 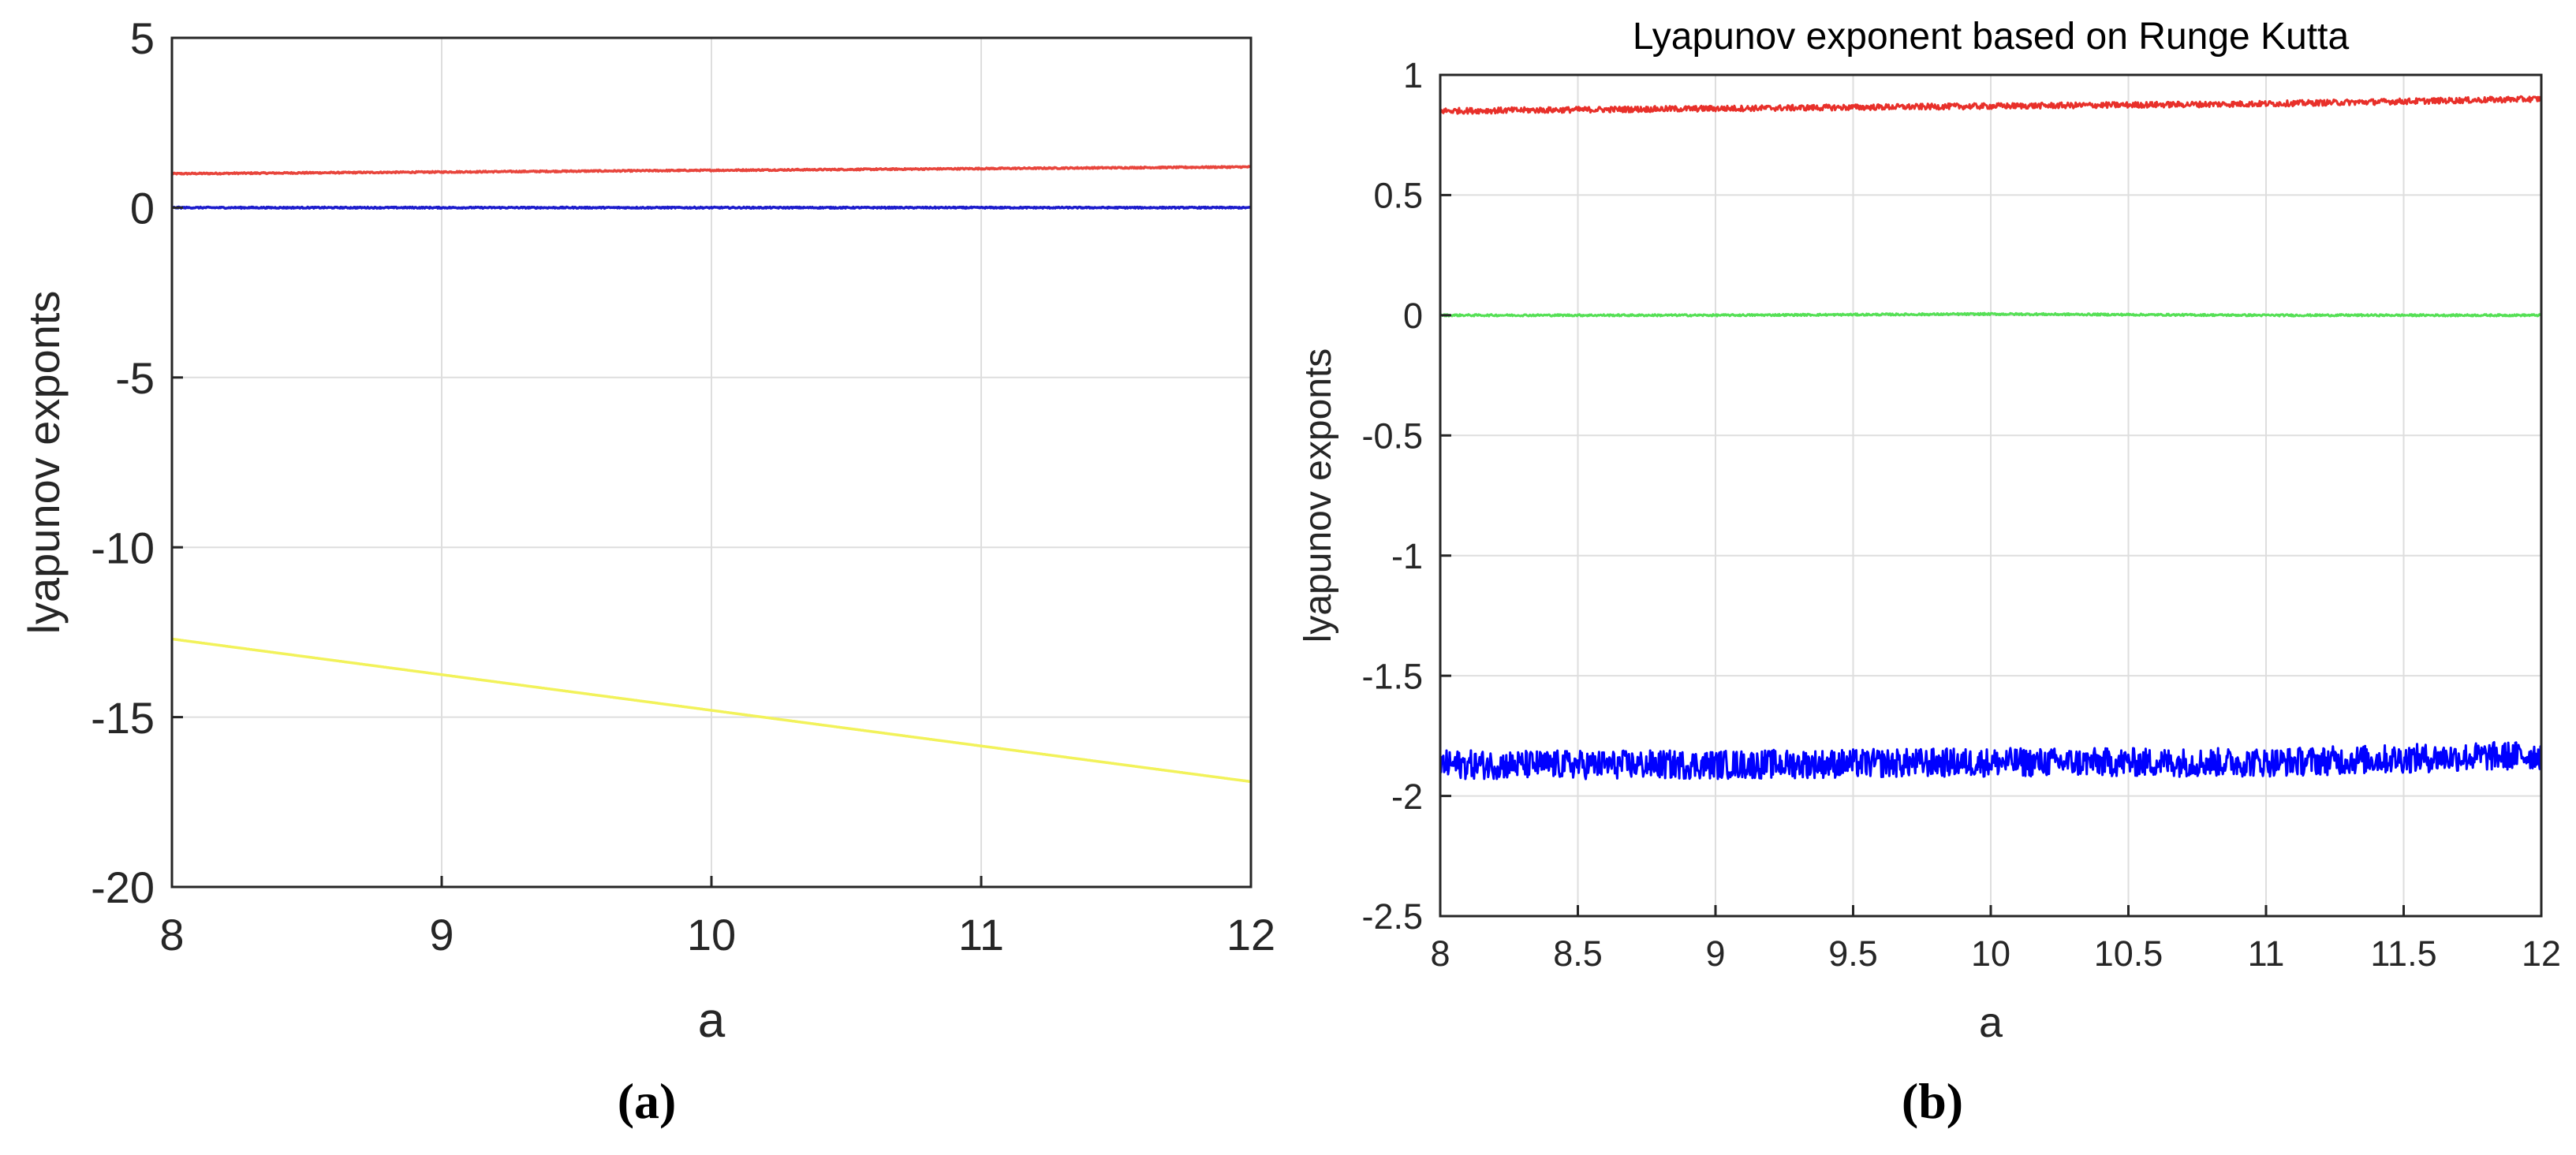 I want to click on panel-label: (a), so click(x=647, y=1101).